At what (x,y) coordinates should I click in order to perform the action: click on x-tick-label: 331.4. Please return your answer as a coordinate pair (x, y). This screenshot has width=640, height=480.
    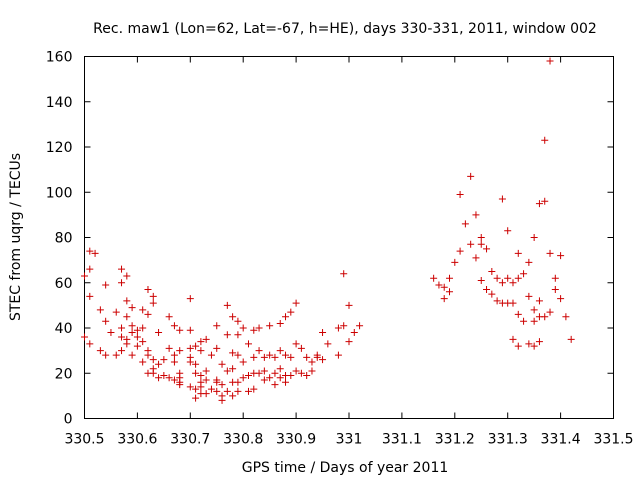
    Looking at the image, I should click on (561, 440).